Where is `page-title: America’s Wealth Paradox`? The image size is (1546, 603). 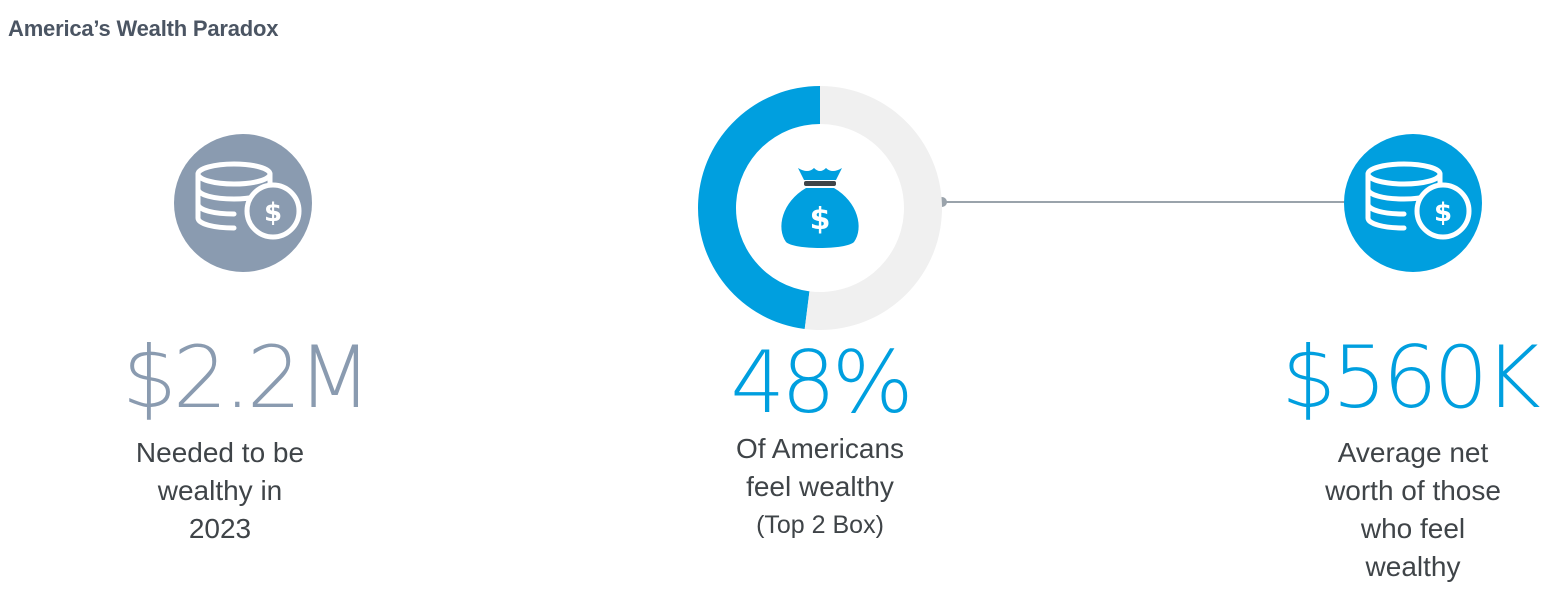 page-title: America’s Wealth Paradox is located at coordinates (143, 28).